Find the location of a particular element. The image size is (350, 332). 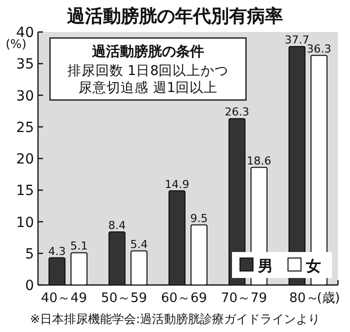

chart-title: 過活動膀胱の年代別有病率 is located at coordinates (174, 16).